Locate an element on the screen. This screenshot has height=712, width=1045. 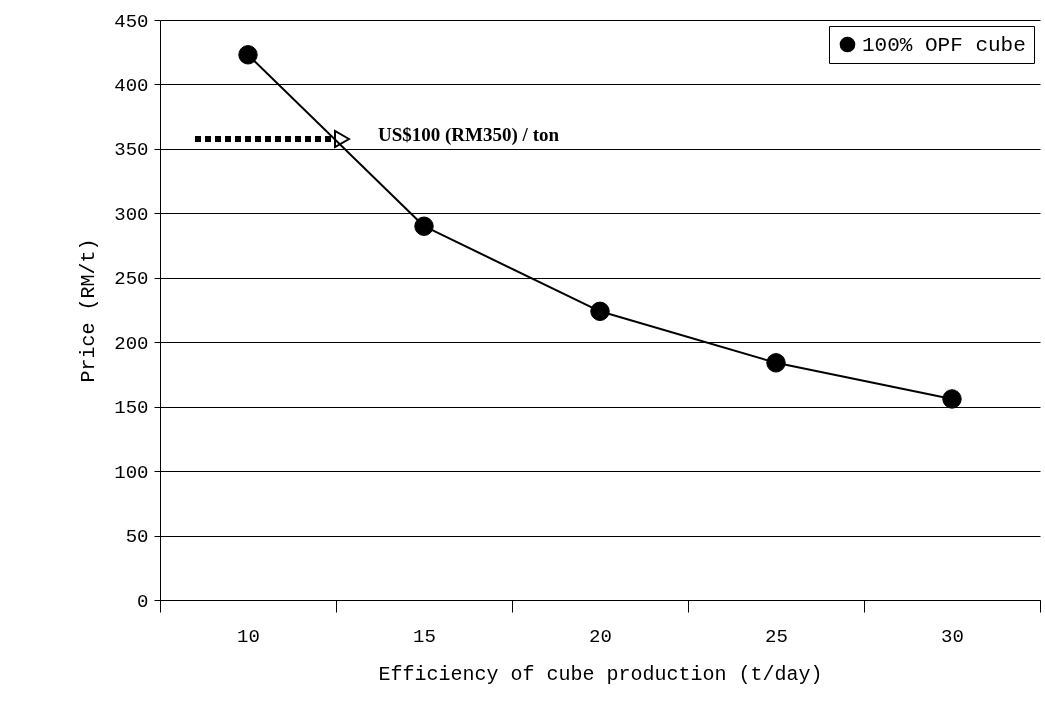
x-tick-label: 10 is located at coordinates (248, 636).